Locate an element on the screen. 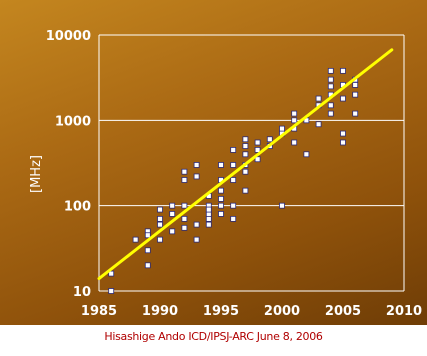 The width and height of the screenshot is (427, 356). x-tick-labels: 1985 1990 1995 2000 2005 2010 is located at coordinates (251, 311).